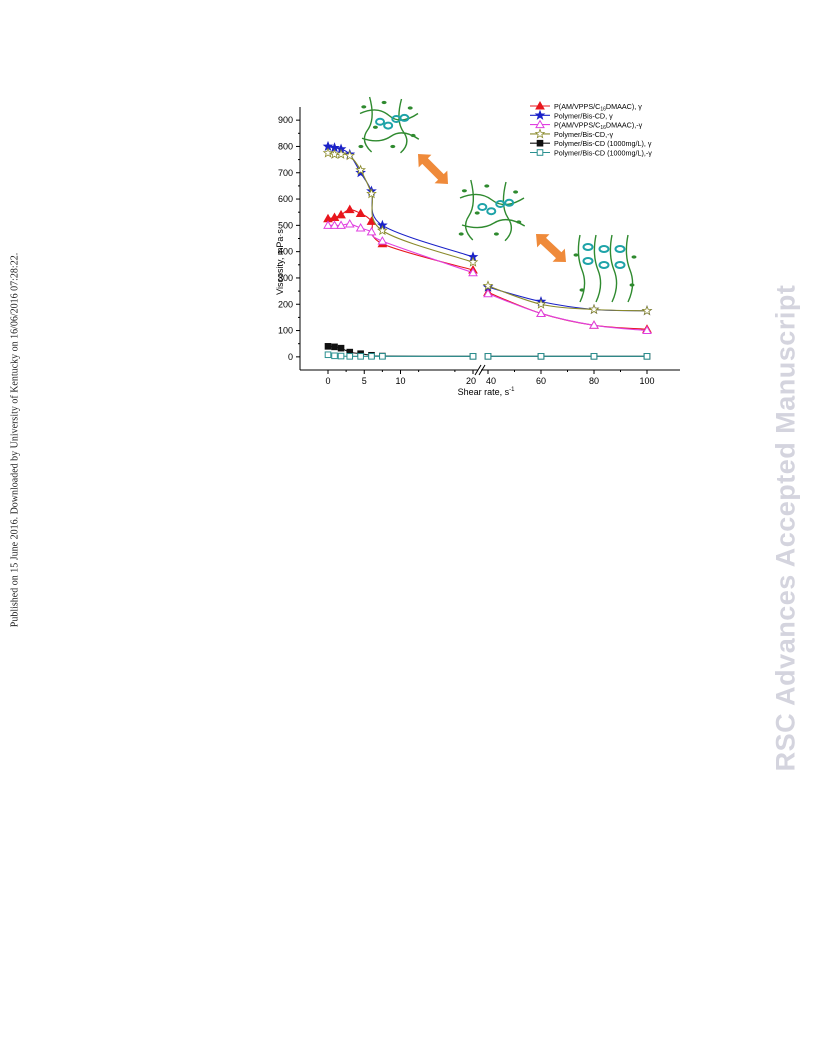 This screenshot has height=1056, width=816. I want to click on y-tick-label: 300, so click(285, 278).